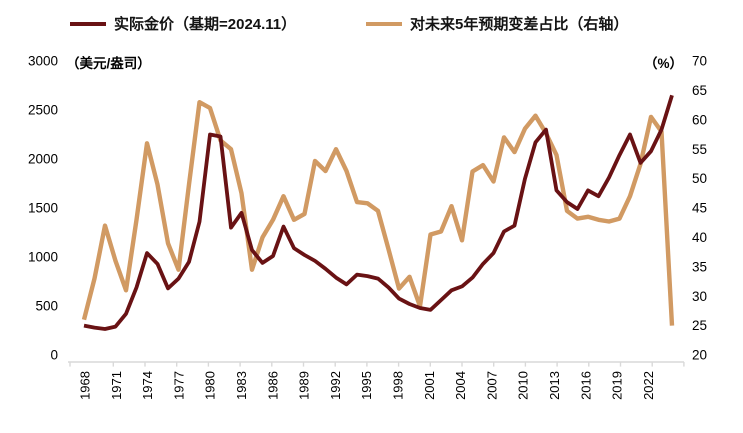 This screenshot has width=743, height=433. Describe the element at coordinates (178, 385) in the screenshot. I see `x-axis-year-label: 1977` at that location.